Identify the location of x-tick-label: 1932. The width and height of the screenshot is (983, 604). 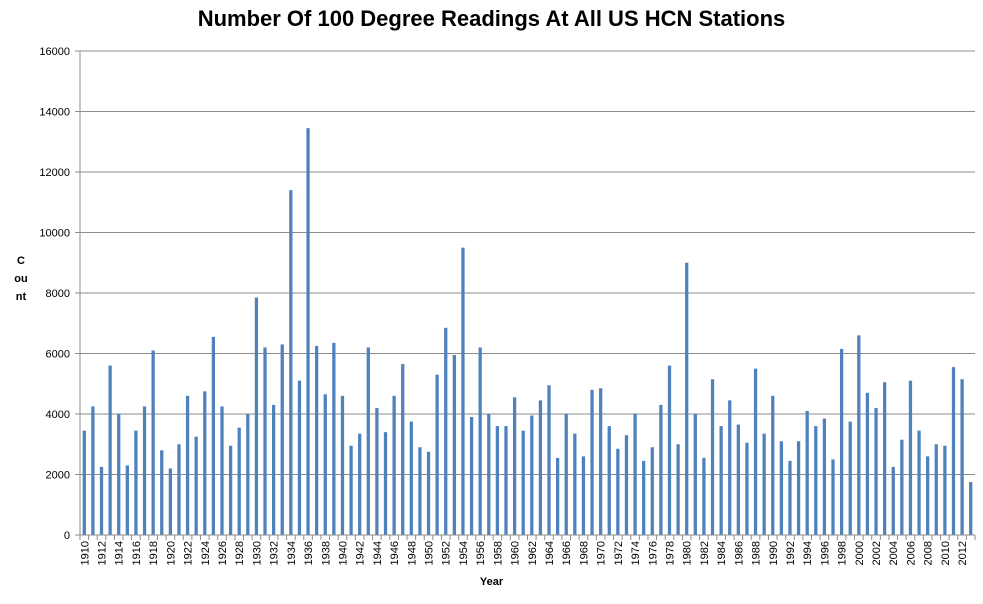
(275, 553).